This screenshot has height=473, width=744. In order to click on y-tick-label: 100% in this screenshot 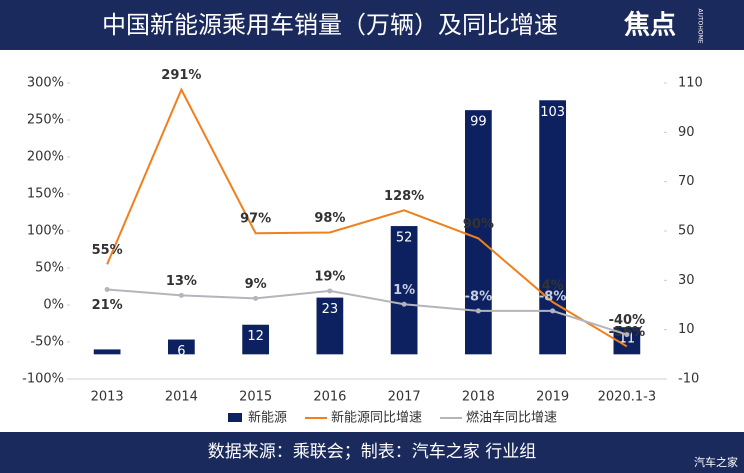, I will do `click(45, 231)`.